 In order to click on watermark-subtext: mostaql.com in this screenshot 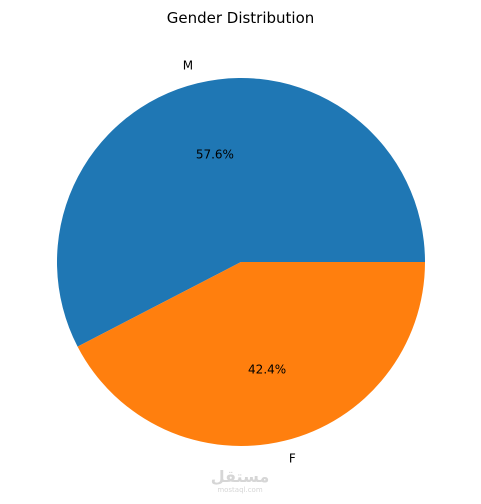, I will do `click(240, 490)`.